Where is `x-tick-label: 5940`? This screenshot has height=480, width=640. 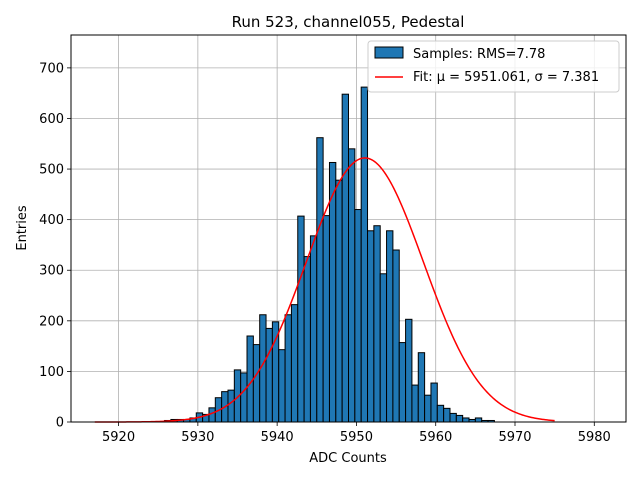
x-tick-label: 5940 is located at coordinates (277, 437).